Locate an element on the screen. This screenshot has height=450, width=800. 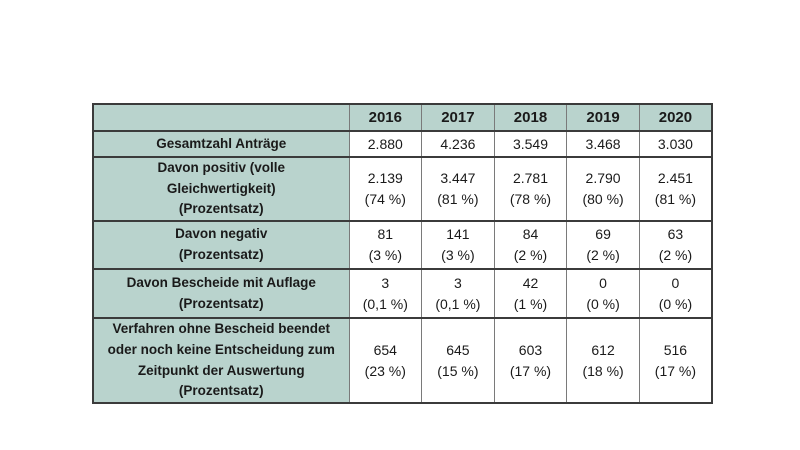
cell-value: 4.236 is located at coordinates (458, 143).